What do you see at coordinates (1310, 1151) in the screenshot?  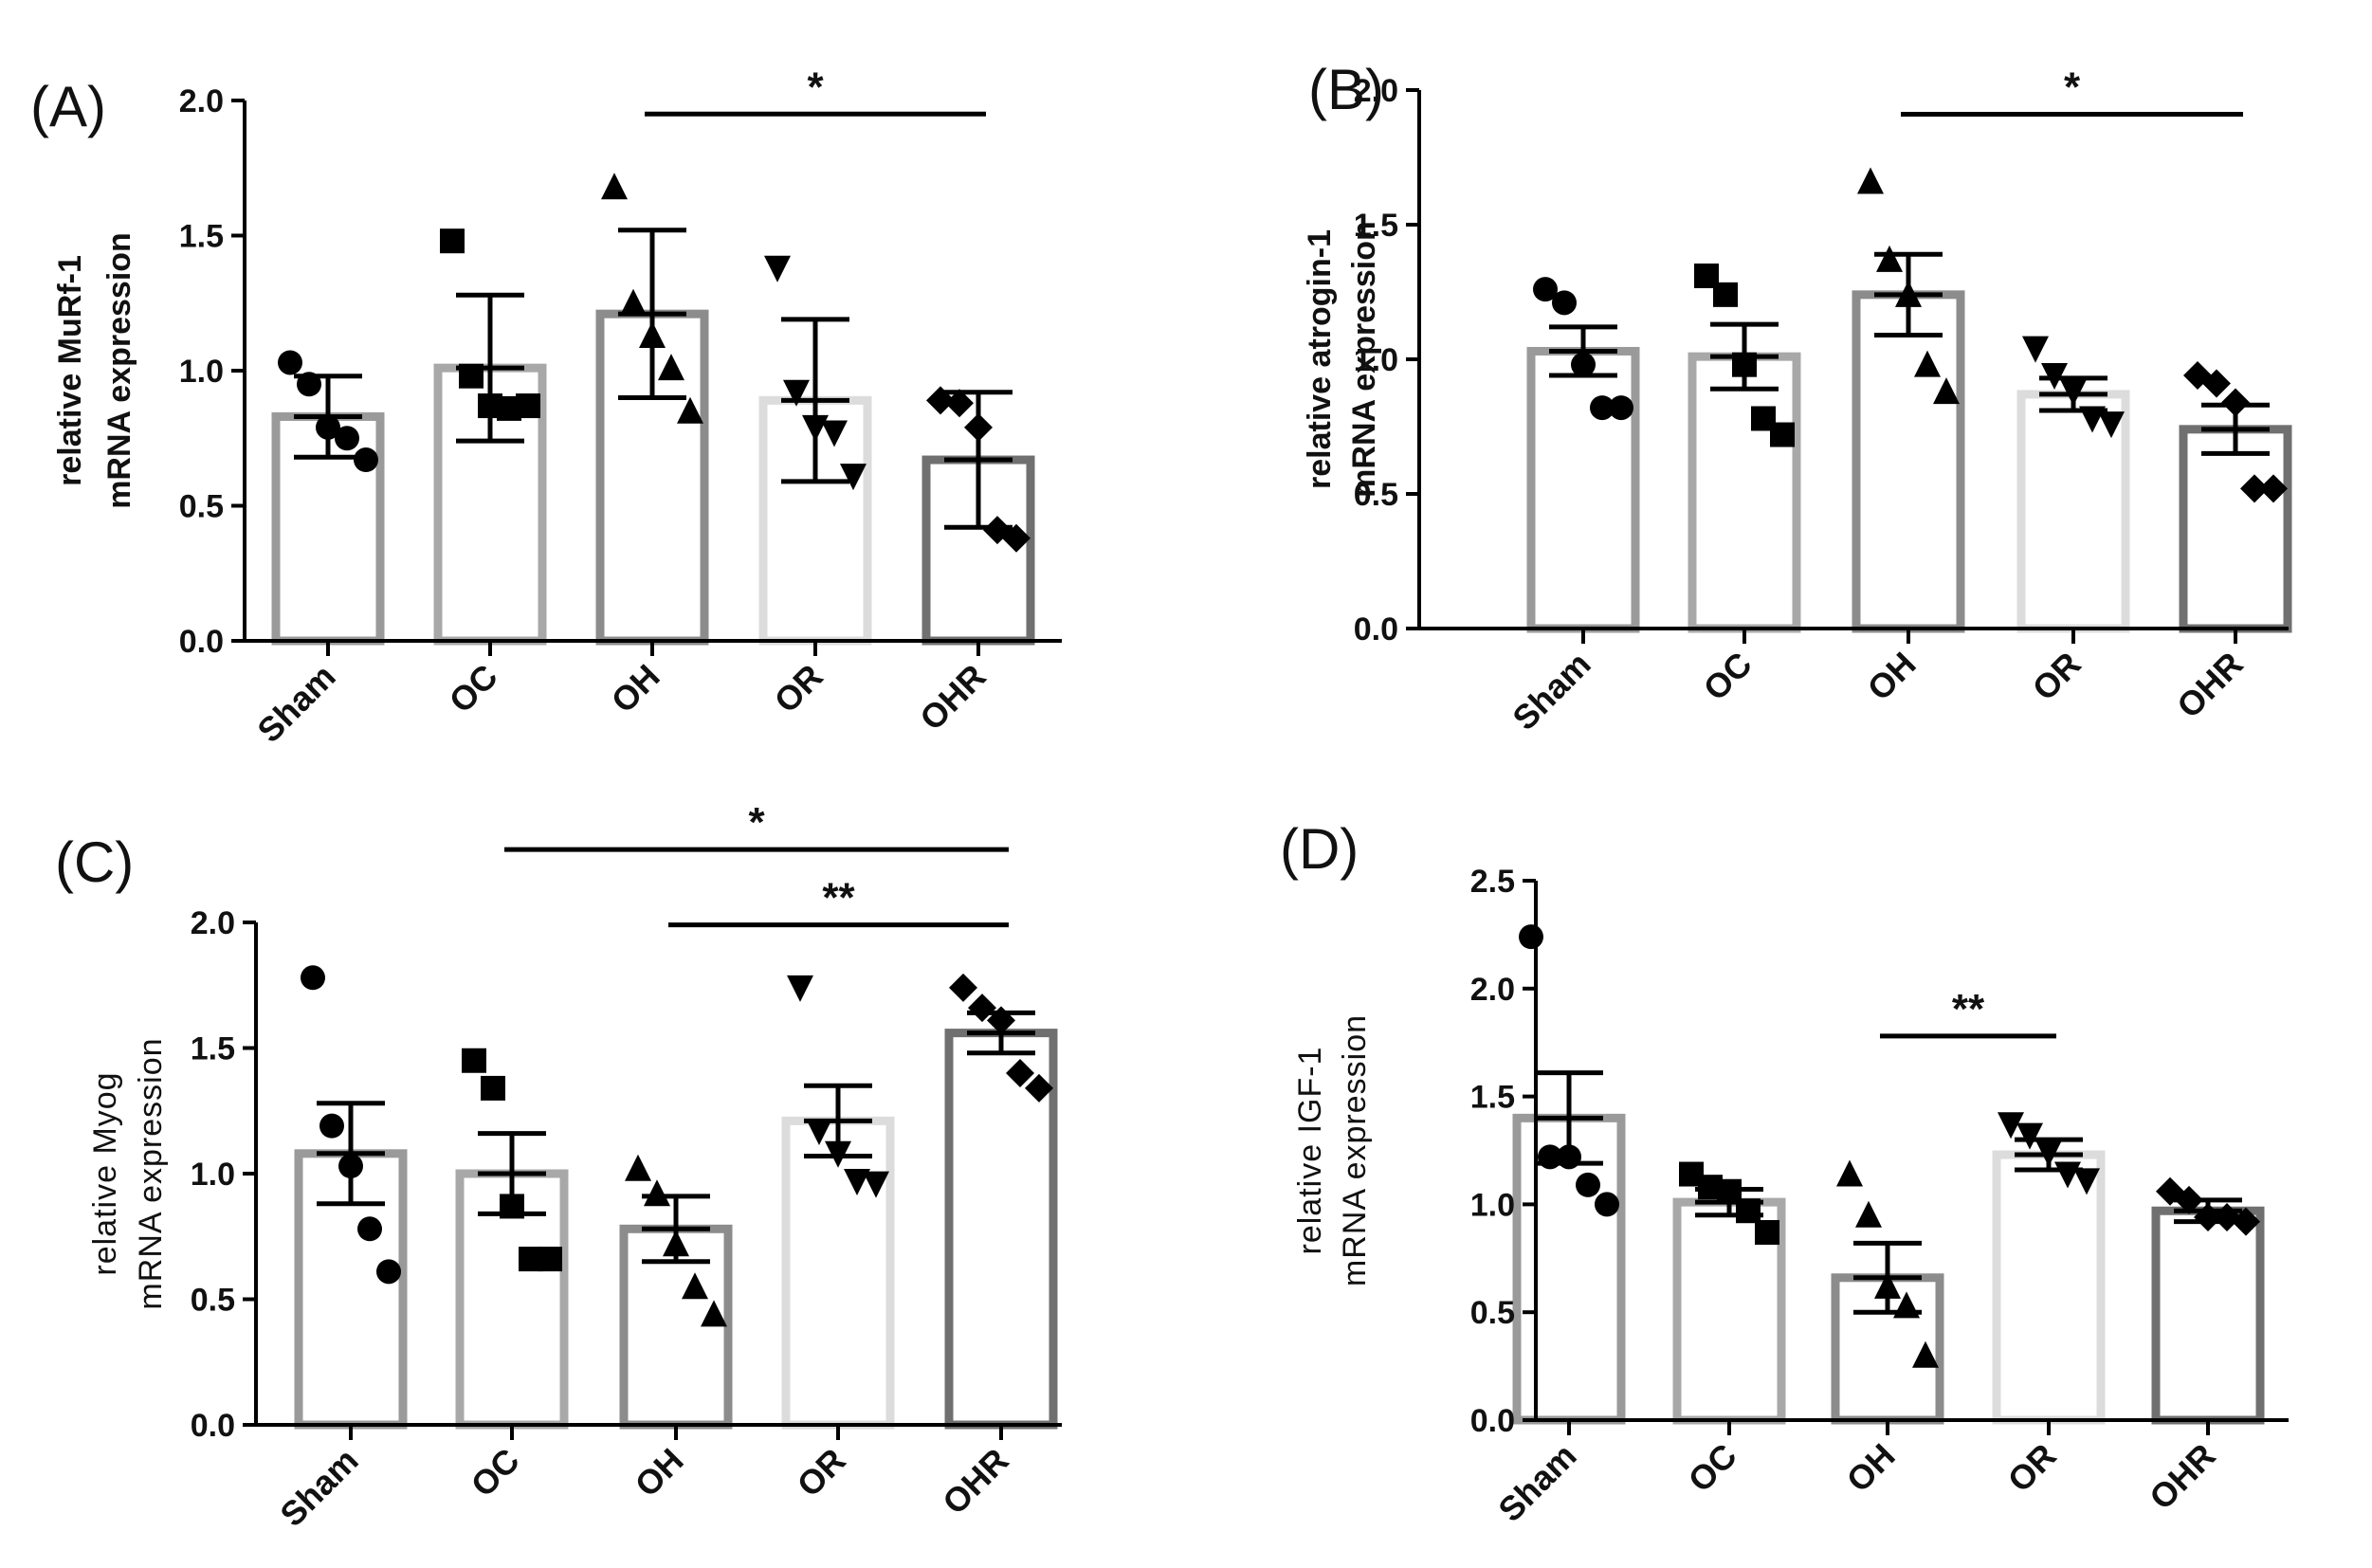 I see `y-axis-label-d-line-1: relative IGF-1` at bounding box center [1310, 1151].